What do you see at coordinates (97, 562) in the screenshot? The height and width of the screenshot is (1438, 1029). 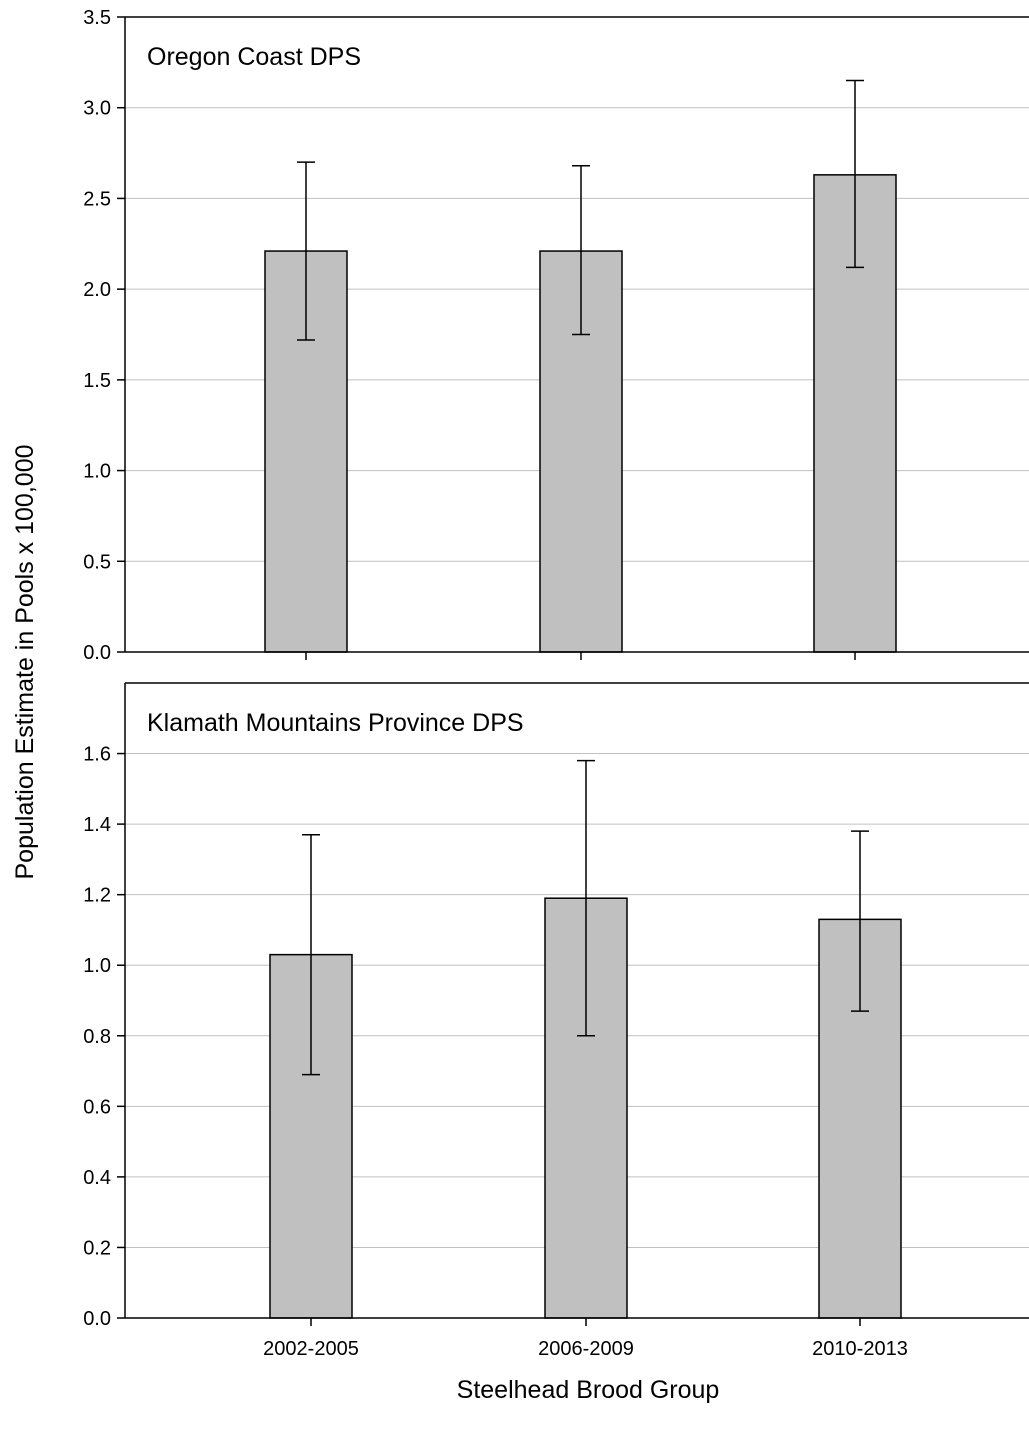 I see `y-tick-label: 0.5` at bounding box center [97, 562].